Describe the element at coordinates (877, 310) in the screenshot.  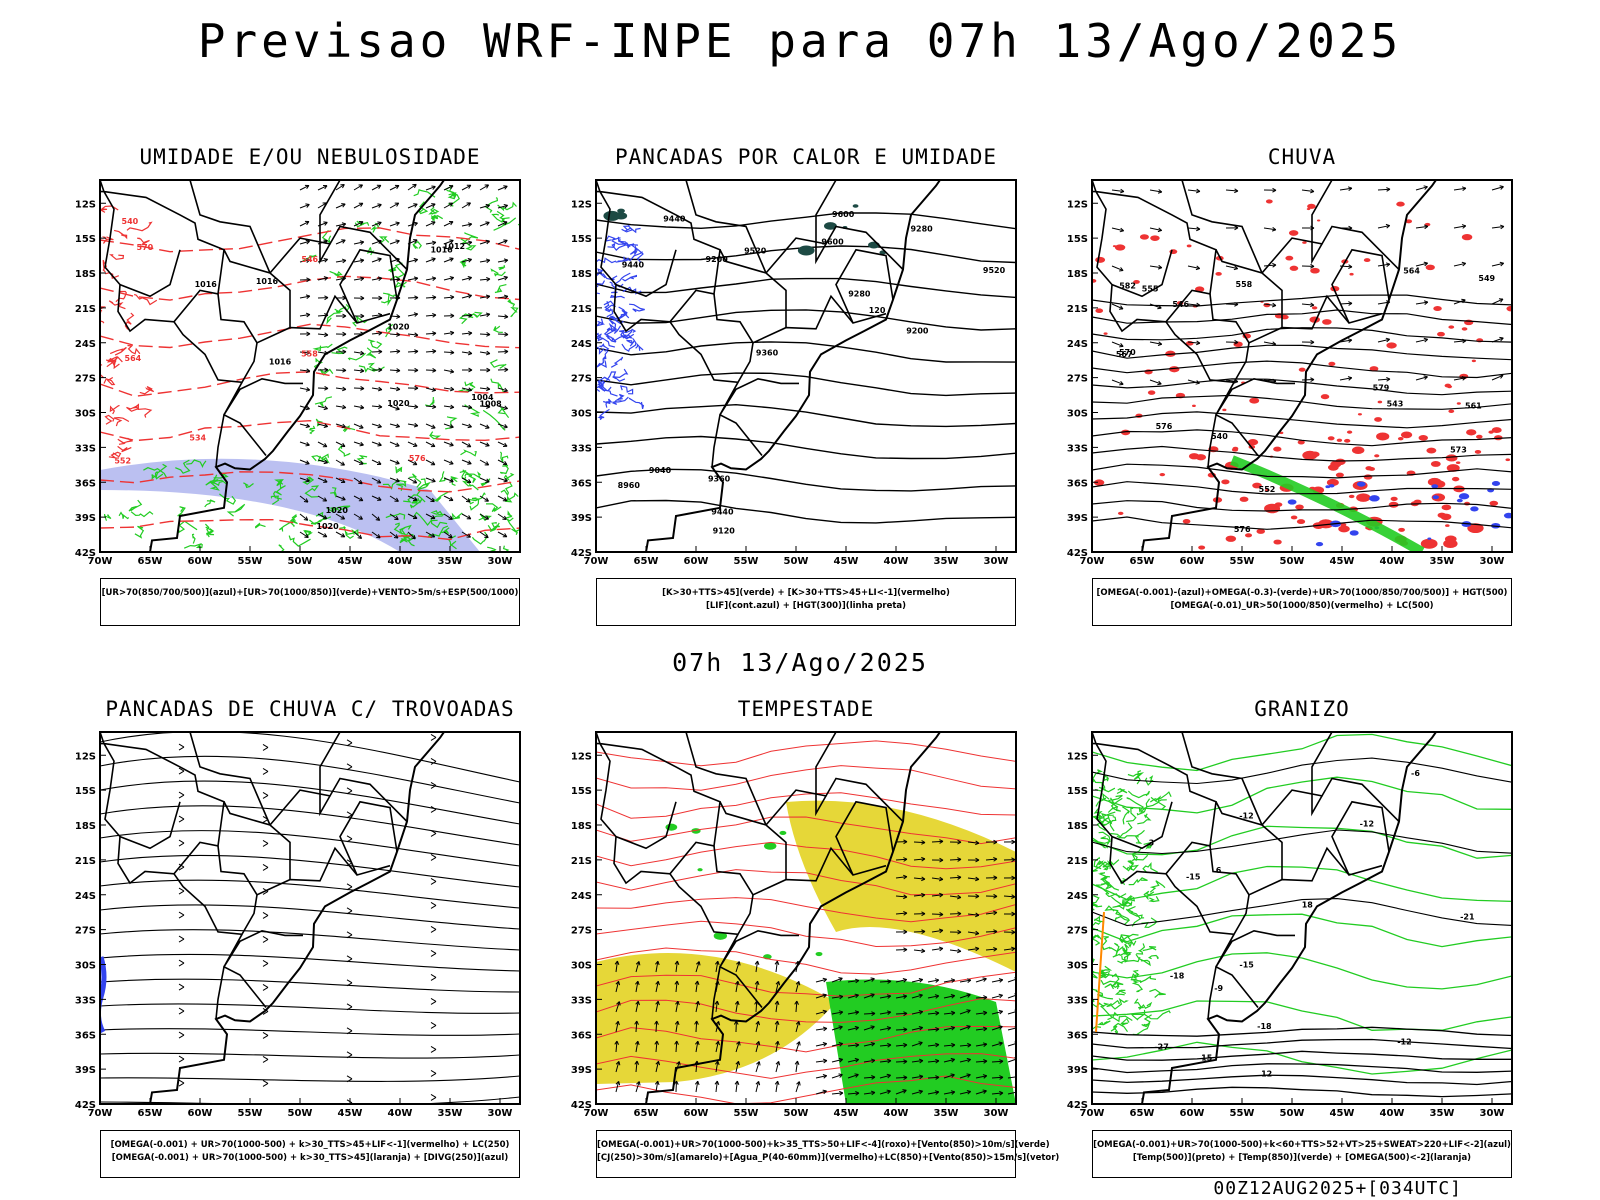
I see `contour-label: 120` at that location.